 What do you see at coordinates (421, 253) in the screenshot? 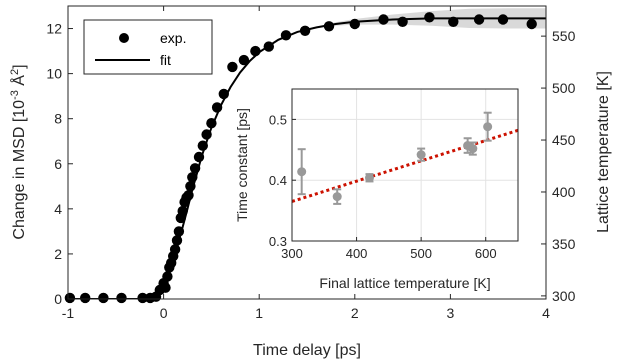
I see `inset-x-tick-label: 500` at bounding box center [421, 253].